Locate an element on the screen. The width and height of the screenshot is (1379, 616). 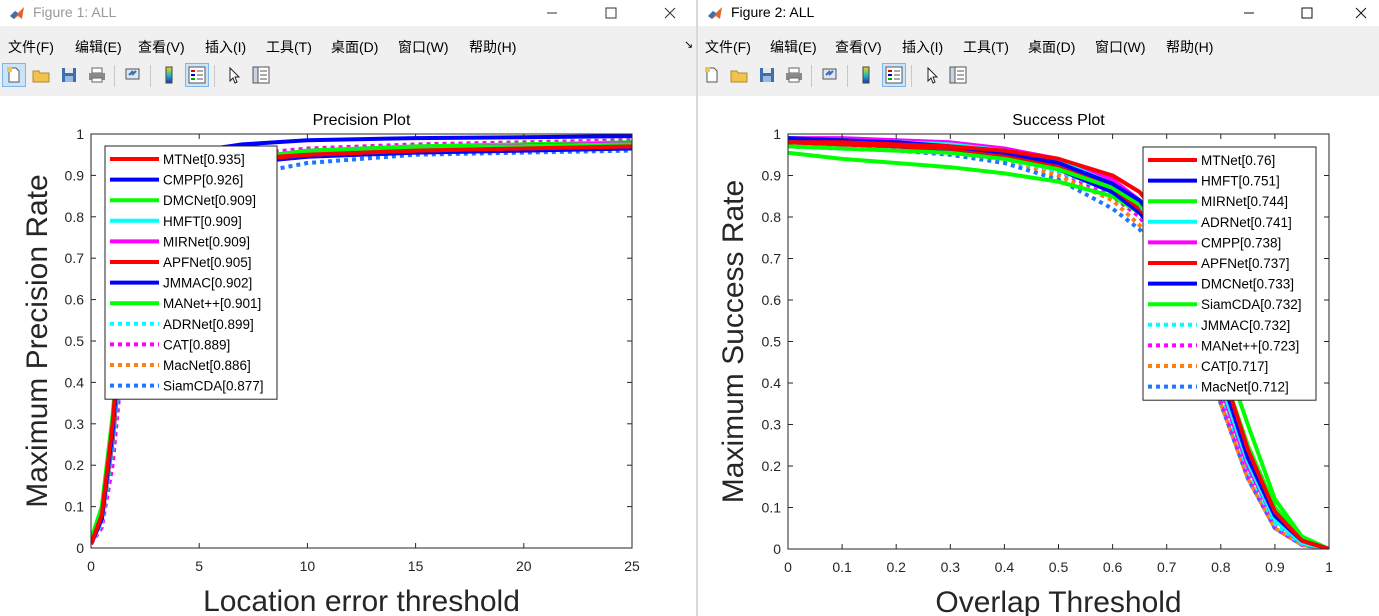
legend-label: SiamCDA[0.732] is located at coordinates (1251, 304).